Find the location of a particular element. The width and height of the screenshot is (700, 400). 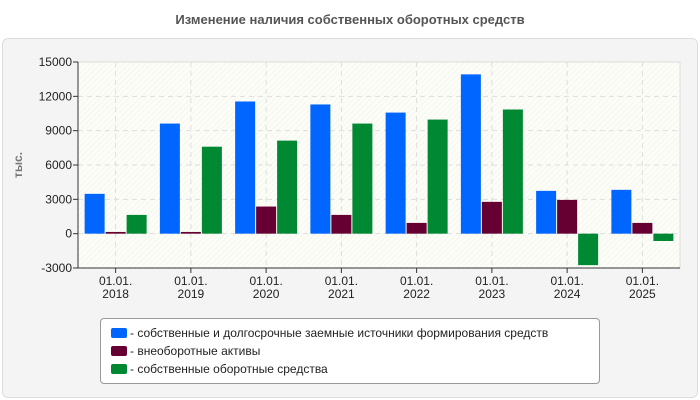

x-tick-label: 2024 is located at coordinates (567, 294).